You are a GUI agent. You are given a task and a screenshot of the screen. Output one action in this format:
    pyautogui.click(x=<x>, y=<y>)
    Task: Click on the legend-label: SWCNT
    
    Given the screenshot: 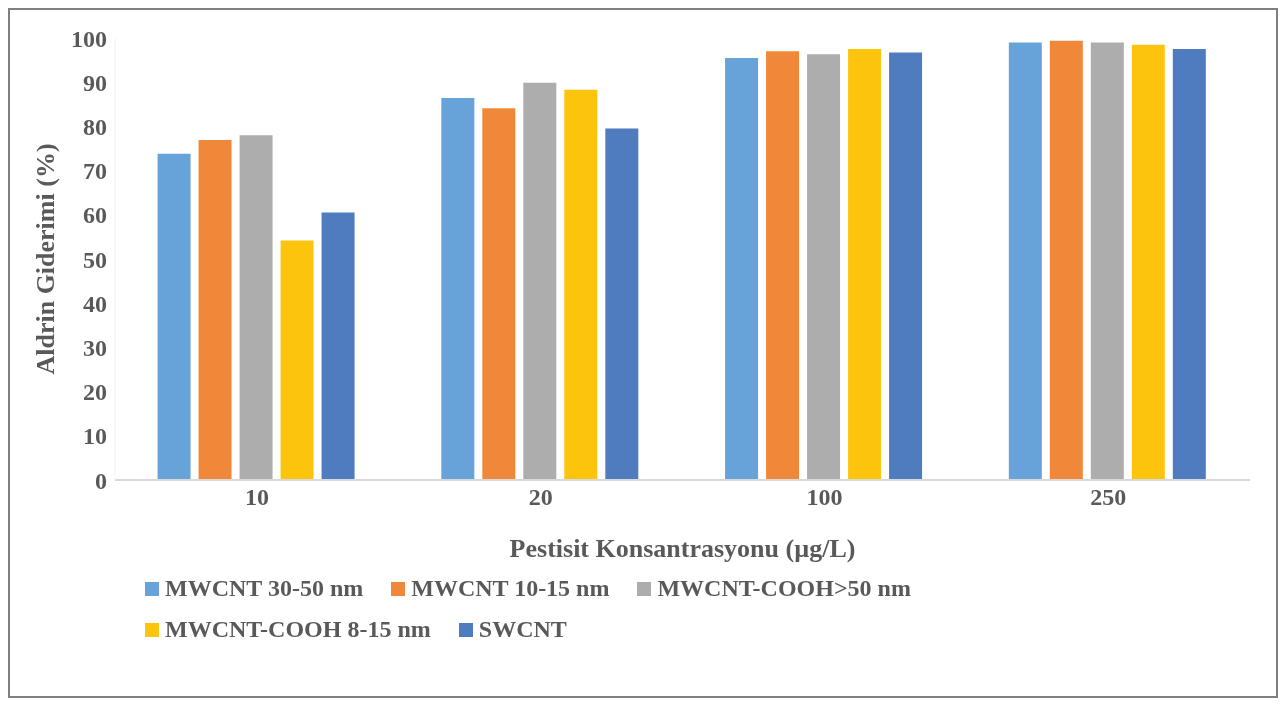 What is the action you would take?
    pyautogui.click(x=522, y=629)
    